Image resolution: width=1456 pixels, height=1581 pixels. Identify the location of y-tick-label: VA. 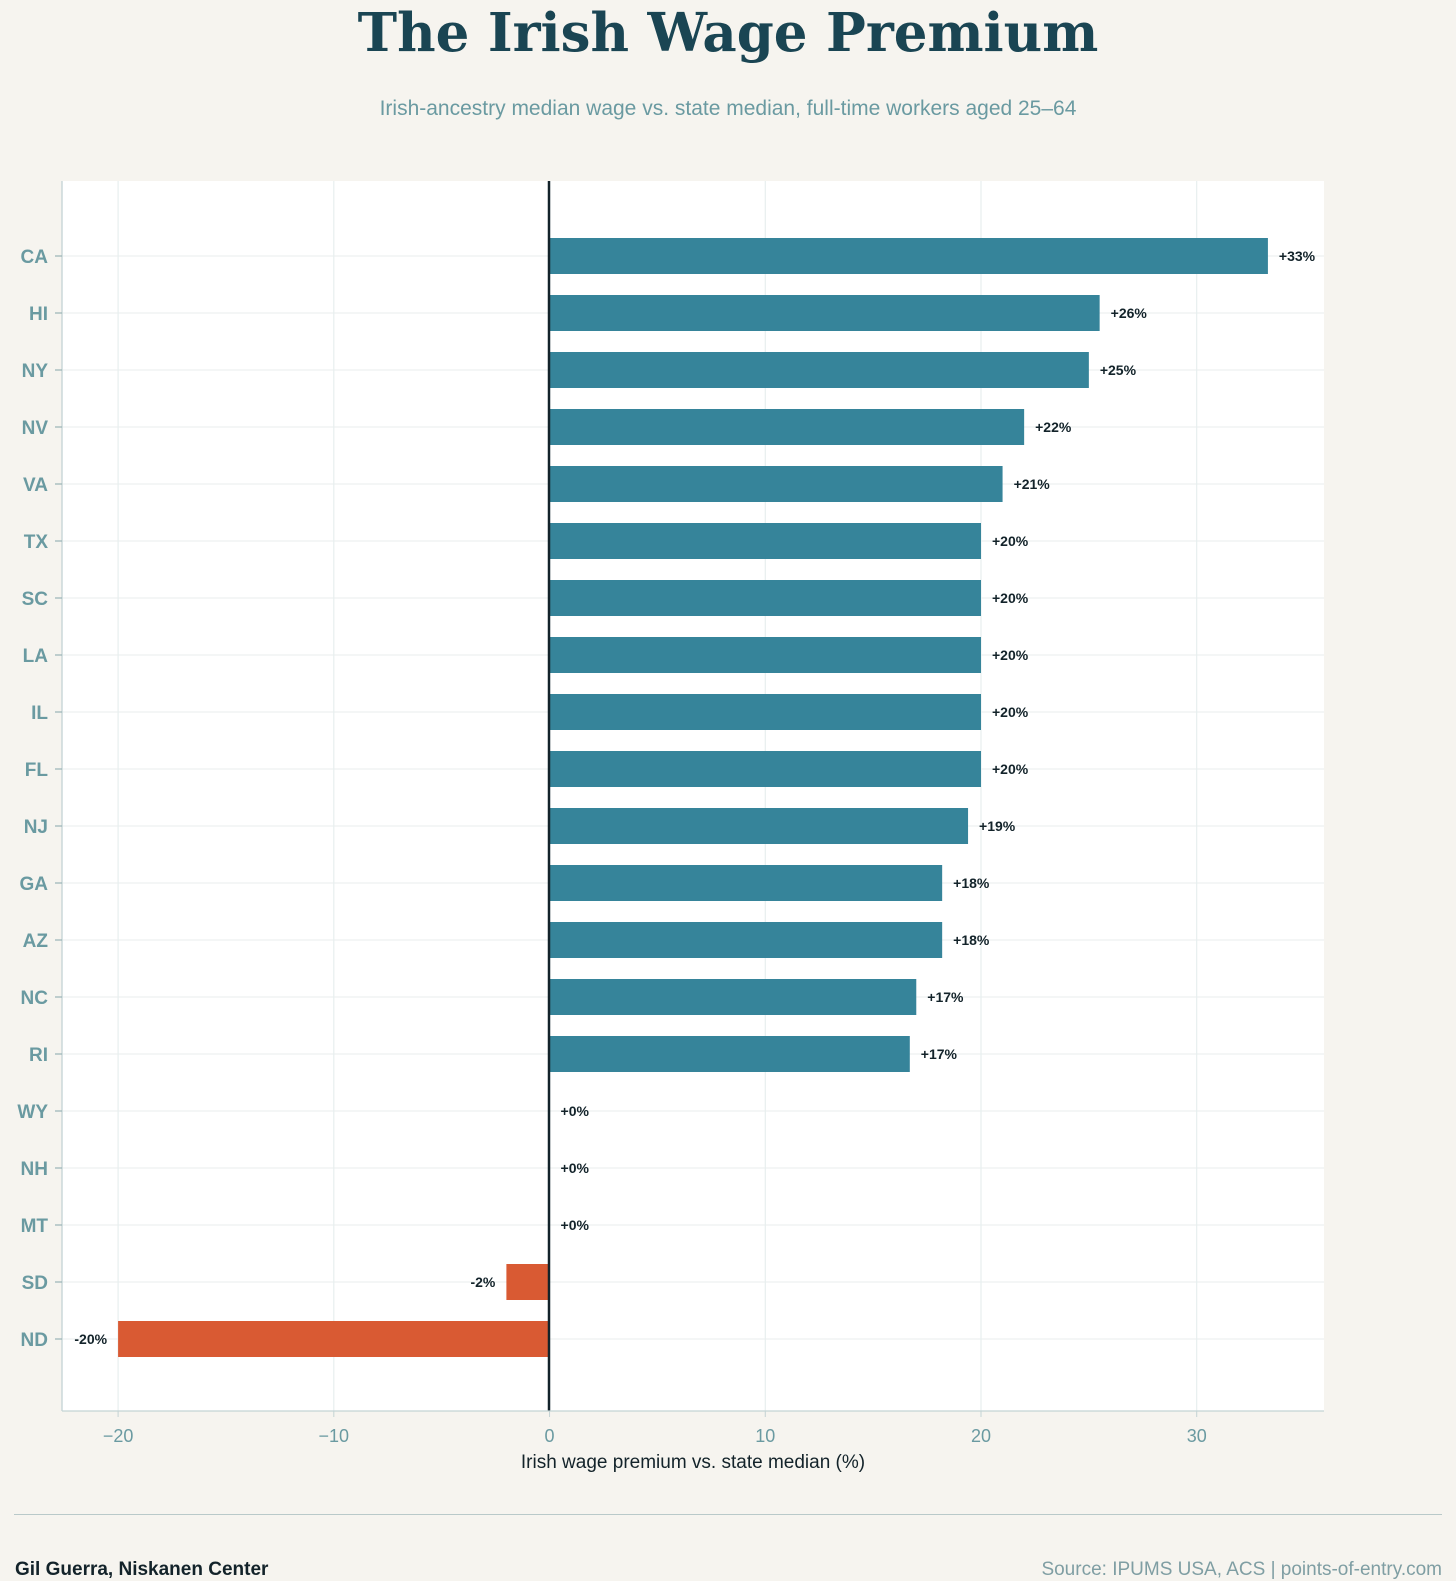
(35, 485).